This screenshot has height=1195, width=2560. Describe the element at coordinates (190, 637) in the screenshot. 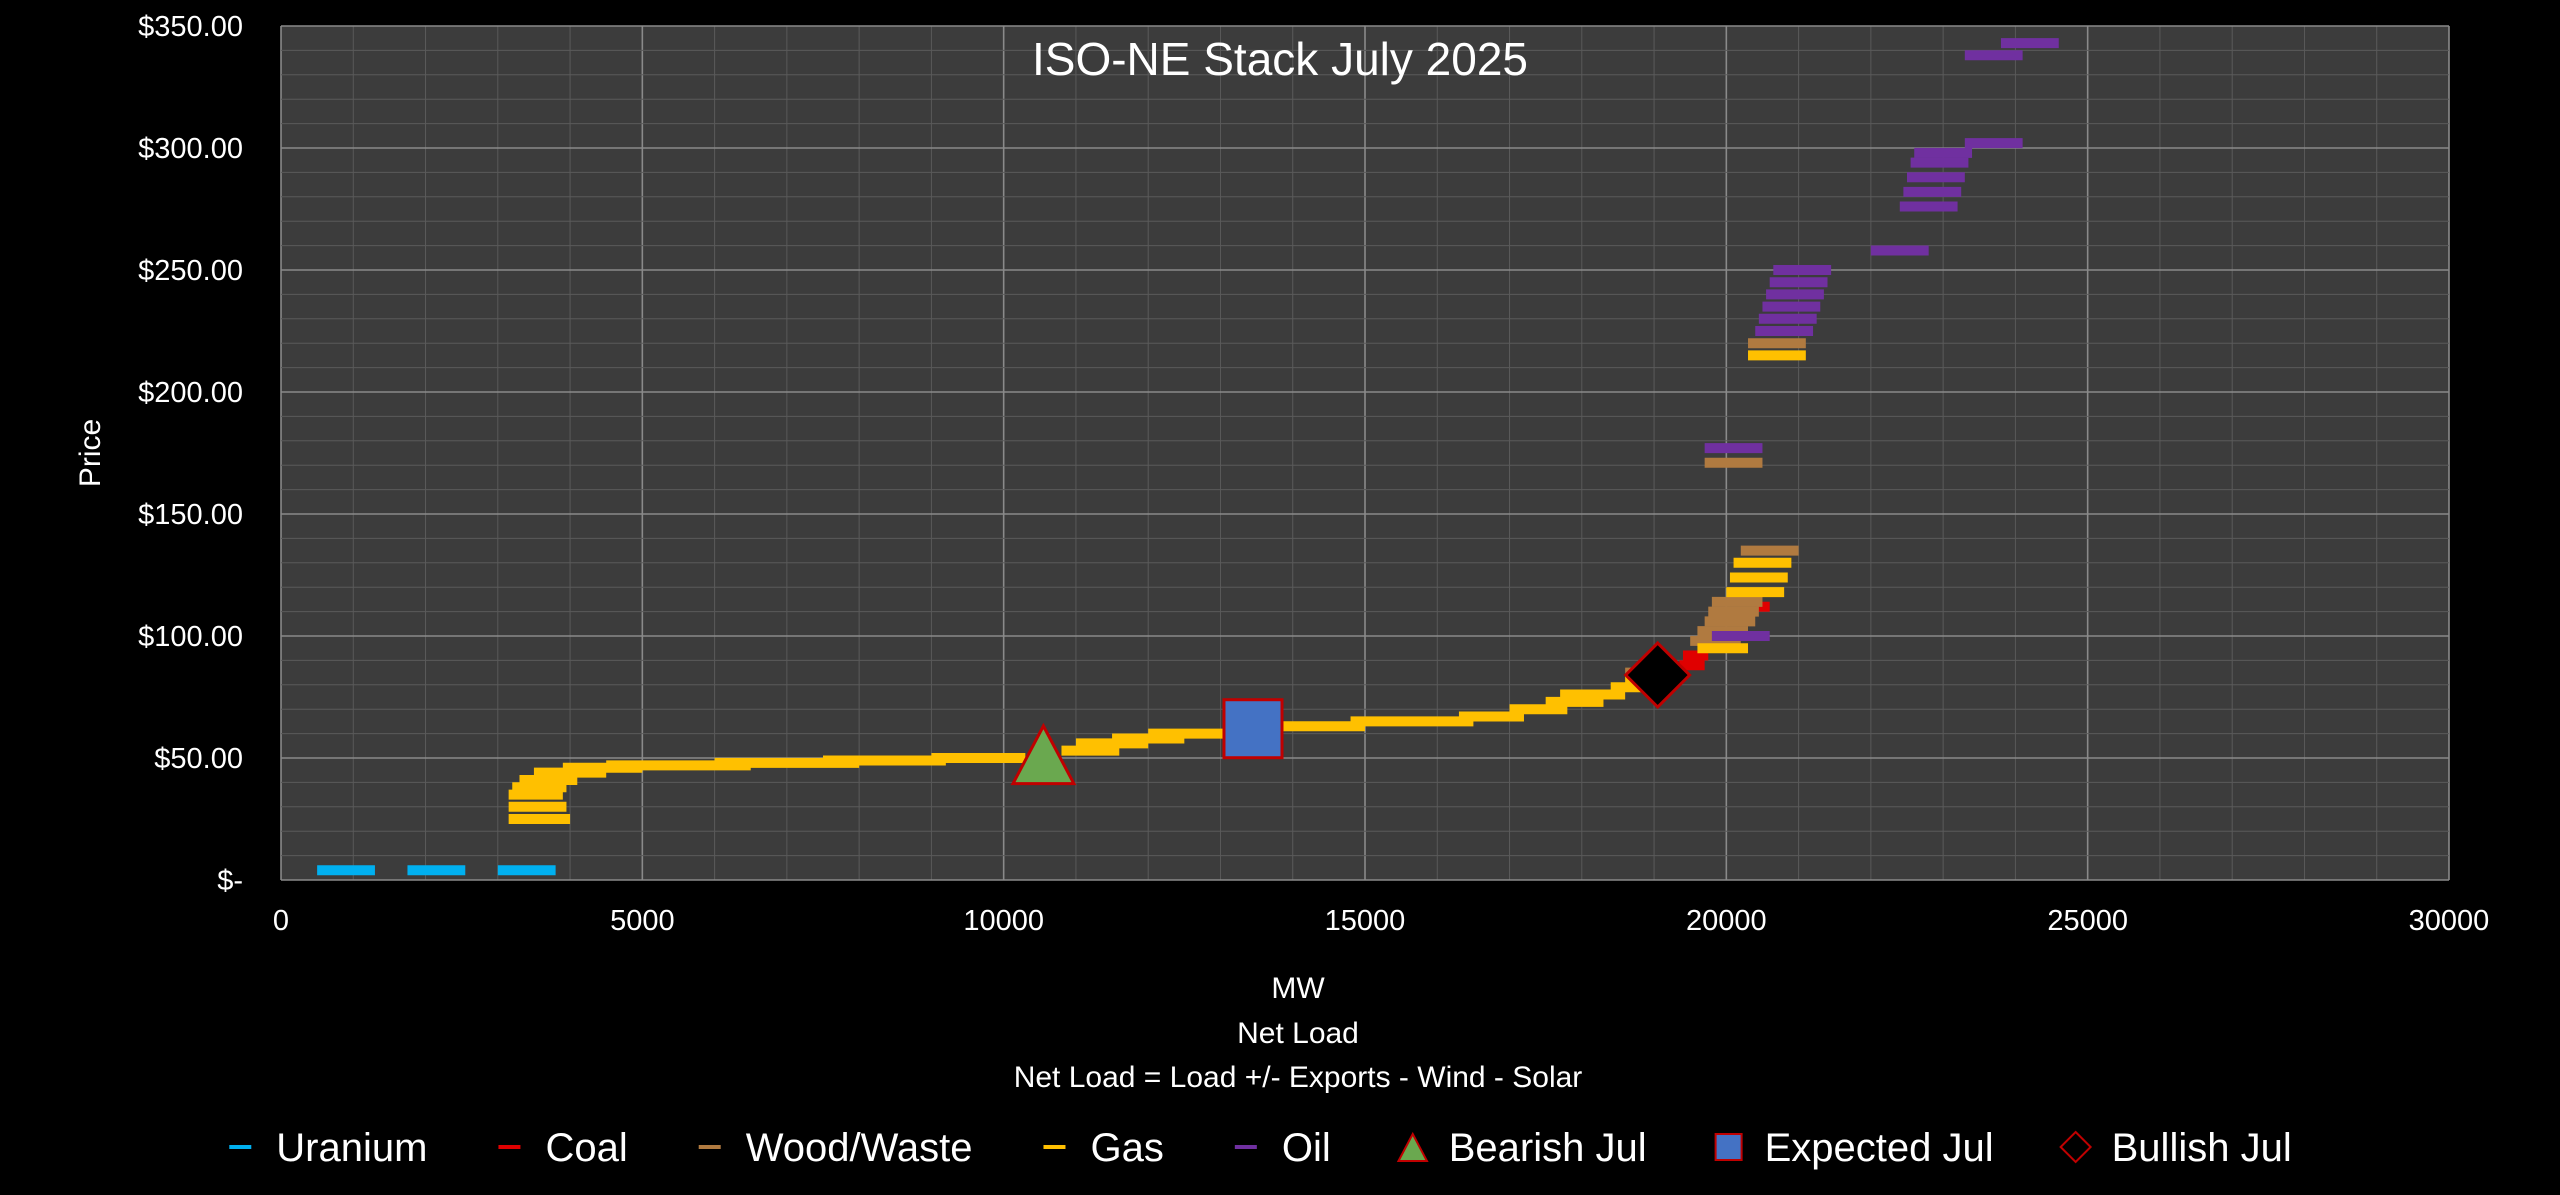

I see `y-tick-label: $100.00` at that location.